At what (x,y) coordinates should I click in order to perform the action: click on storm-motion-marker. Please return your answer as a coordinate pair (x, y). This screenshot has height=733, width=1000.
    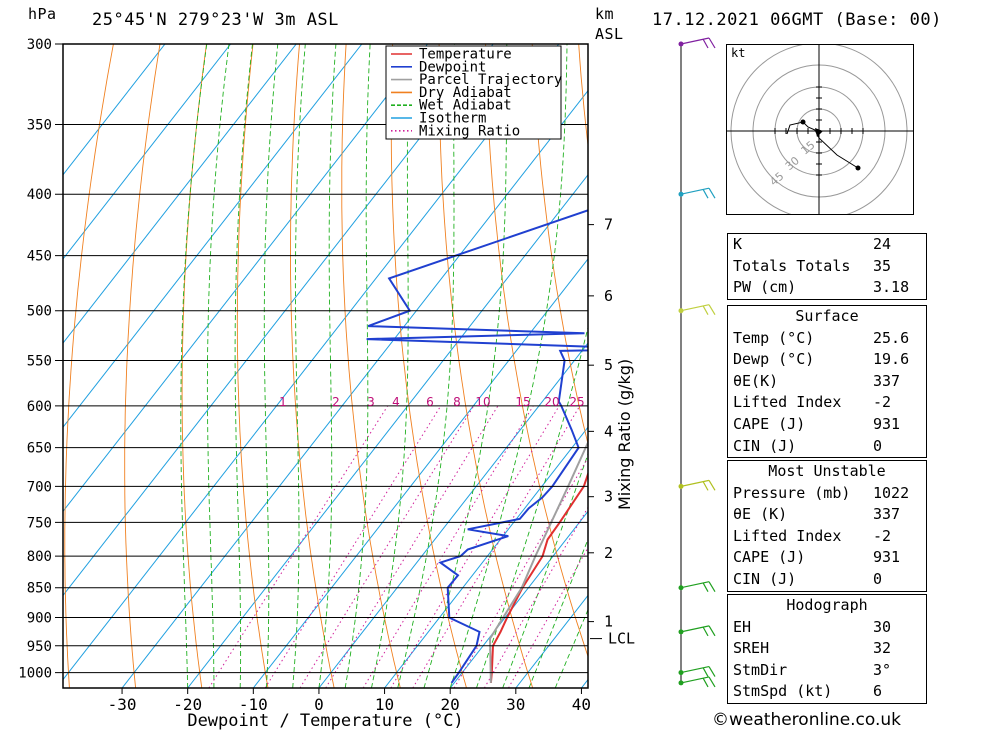
    Looking at the image, I should click on (819, 132).